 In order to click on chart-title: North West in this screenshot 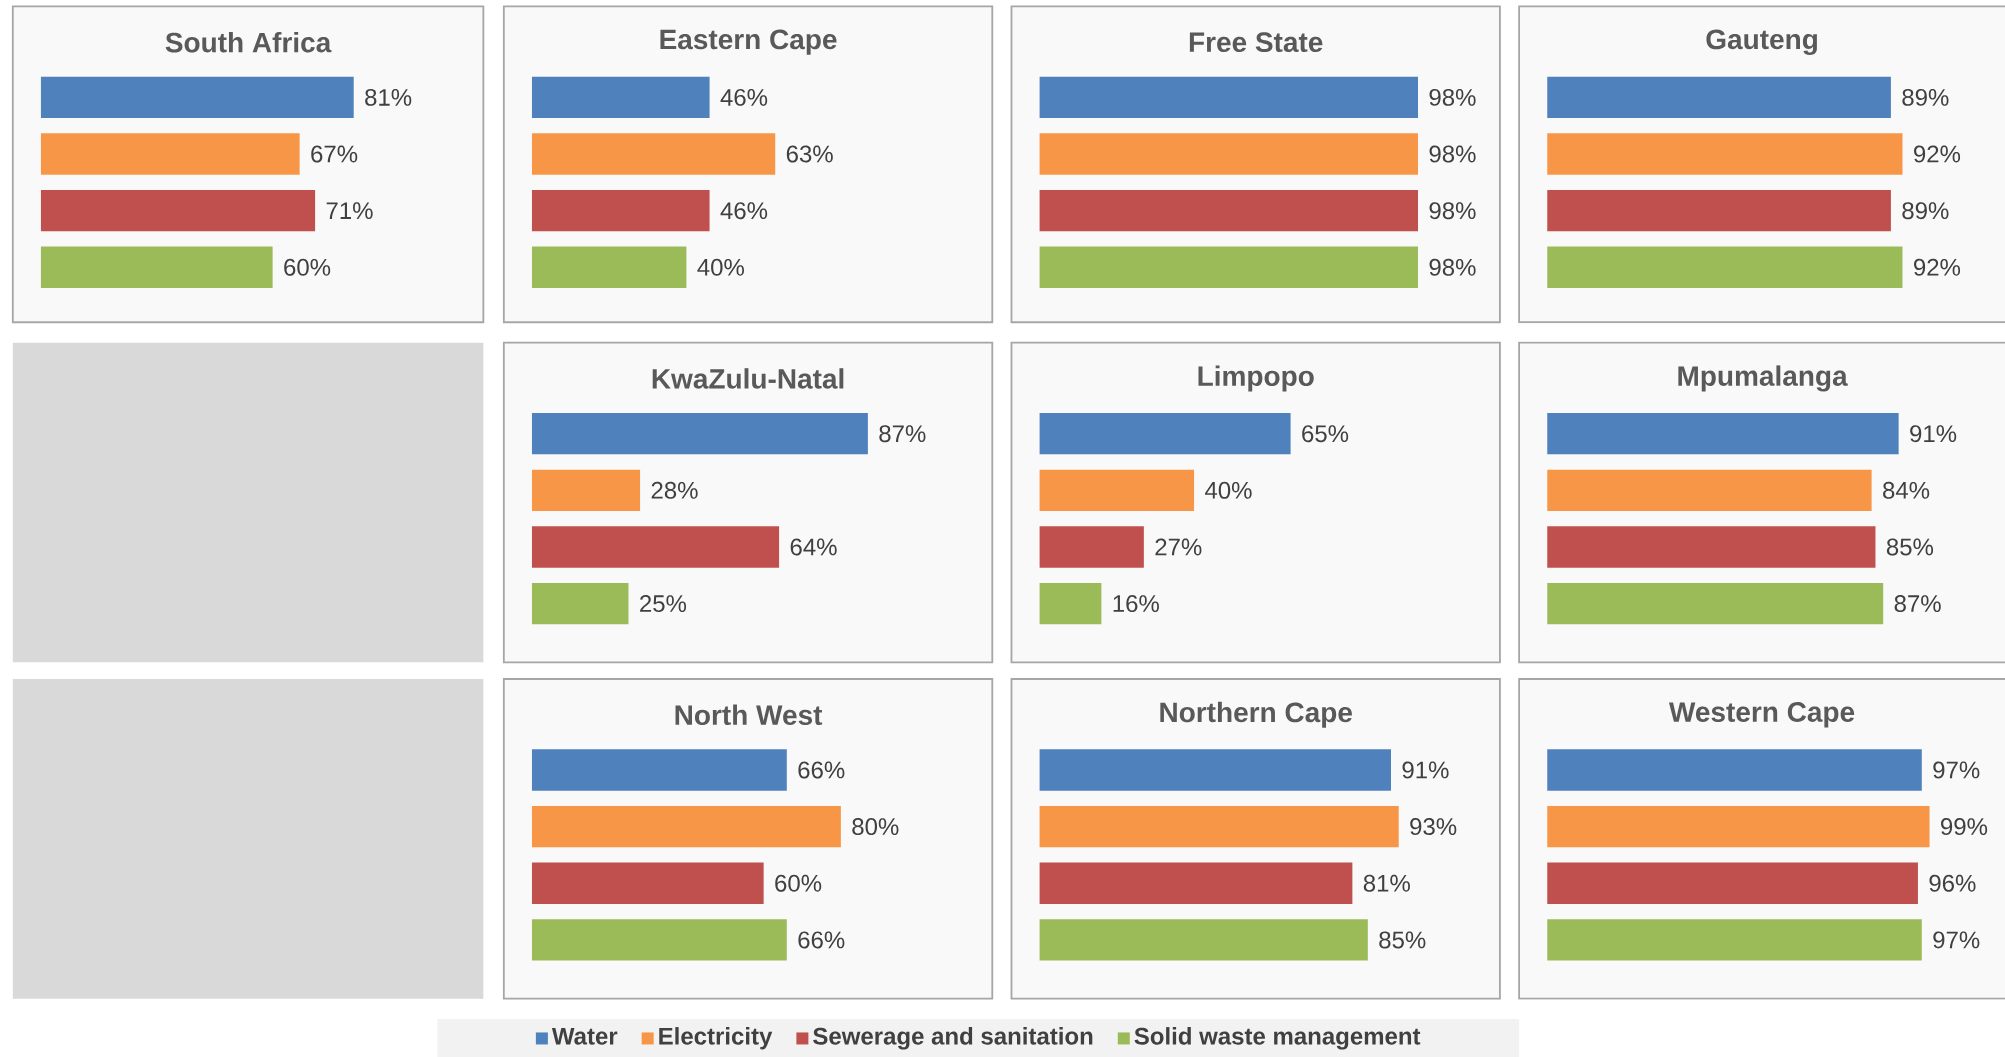, I will do `click(749, 714)`.